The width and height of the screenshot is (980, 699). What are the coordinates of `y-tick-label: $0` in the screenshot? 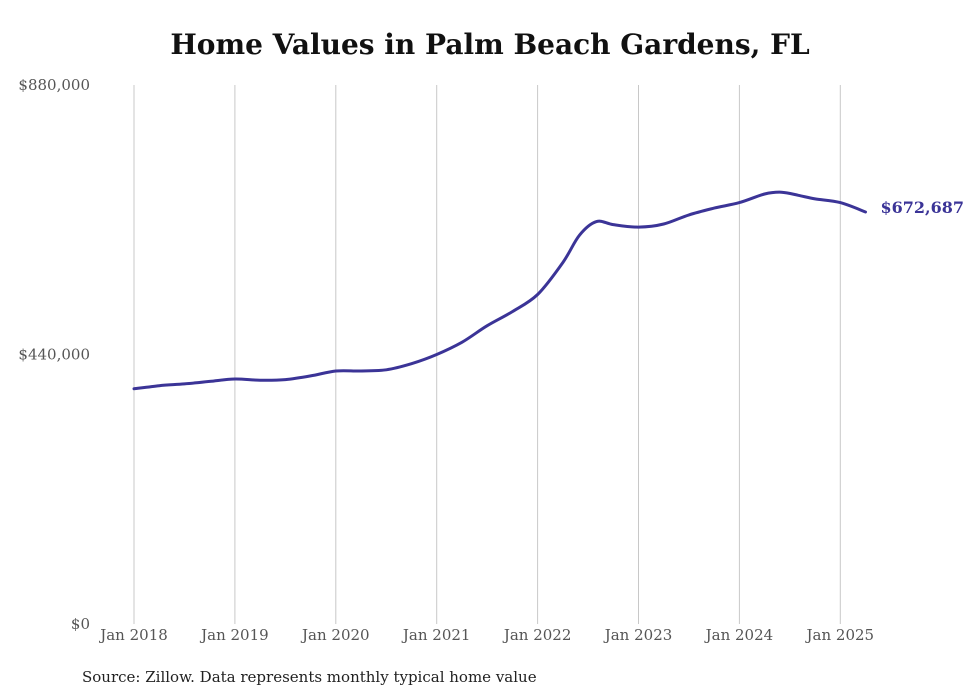 It's located at (80, 624).